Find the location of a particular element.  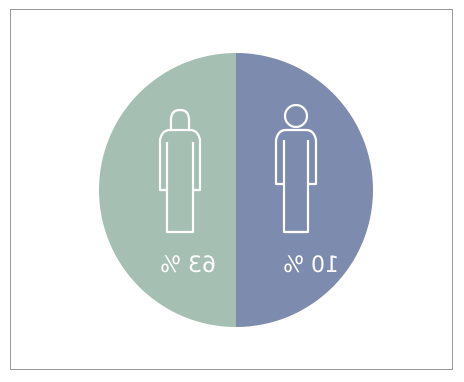

pie-slice-label-right: 10 % is located at coordinates (311, 265).